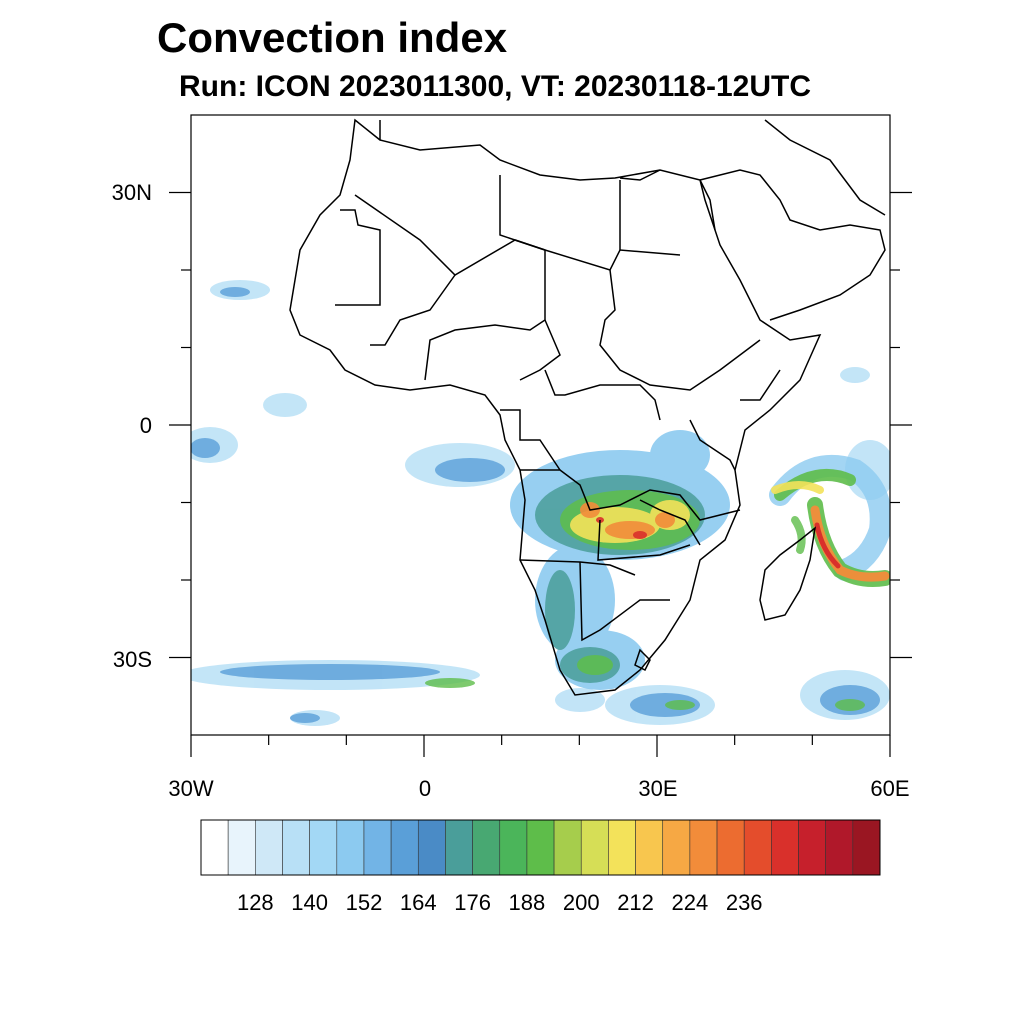  I want to click on colorbar-outline, so click(540, 847).